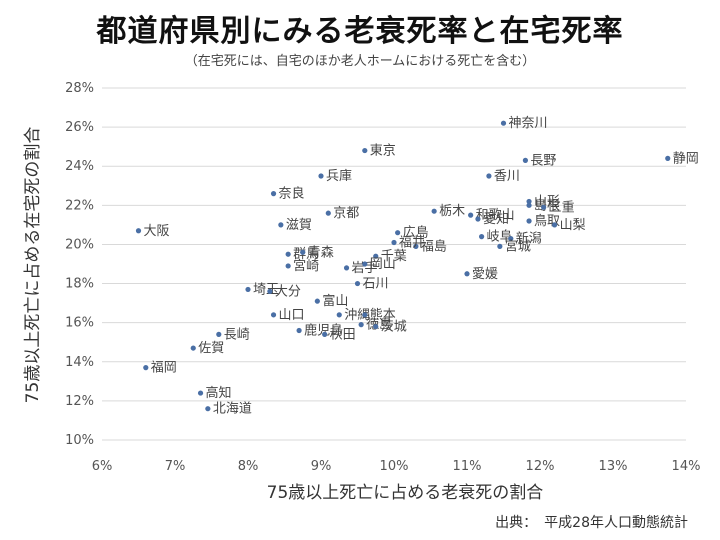 Image resolution: width=720 pixels, height=540 pixels. What do you see at coordinates (323, 330) in the screenshot?
I see `point-label: 鹿児島` at bounding box center [323, 330].